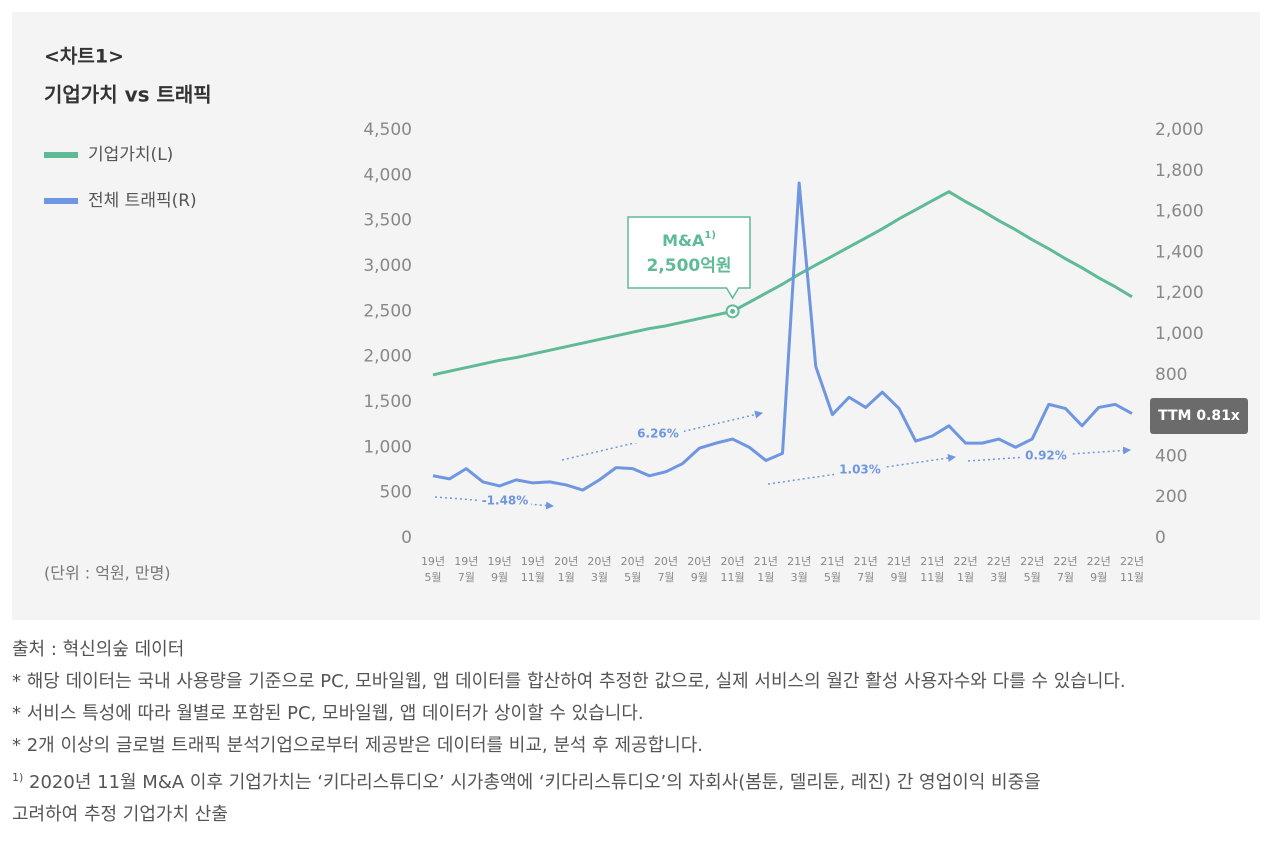  Describe the element at coordinates (1179, 334) in the screenshot. I see `y2-tick-label: 1,000` at that location.